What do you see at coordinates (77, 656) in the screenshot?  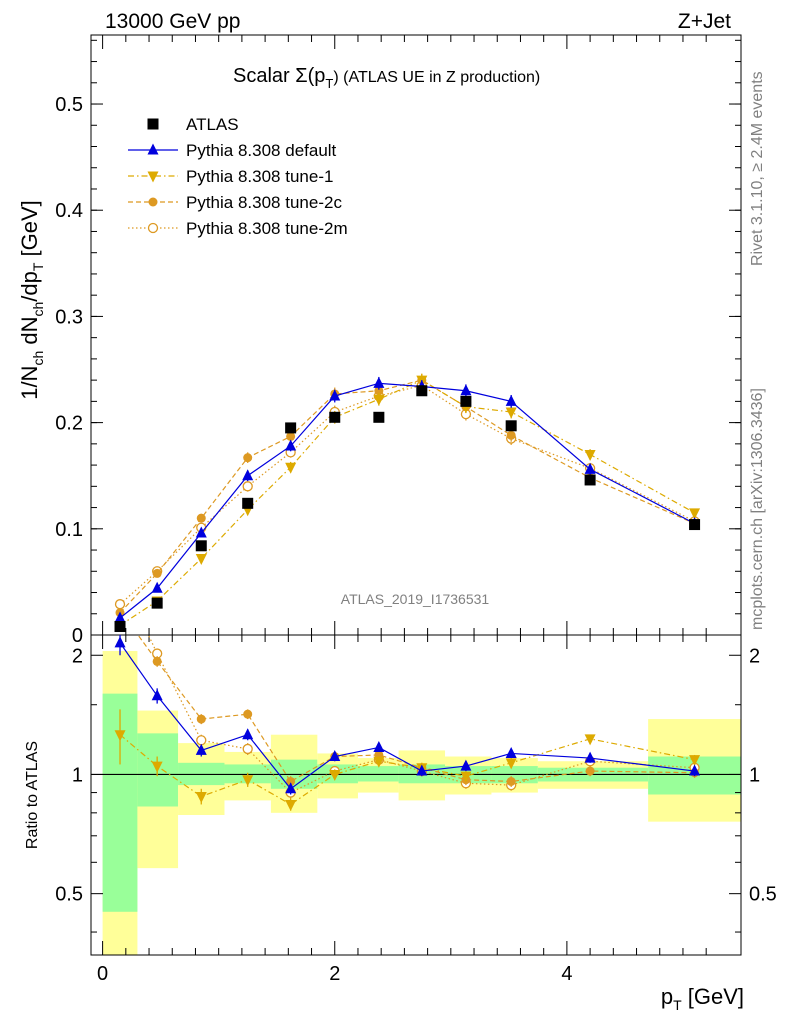 I see `ratio-tick-label: 2` at bounding box center [77, 656].